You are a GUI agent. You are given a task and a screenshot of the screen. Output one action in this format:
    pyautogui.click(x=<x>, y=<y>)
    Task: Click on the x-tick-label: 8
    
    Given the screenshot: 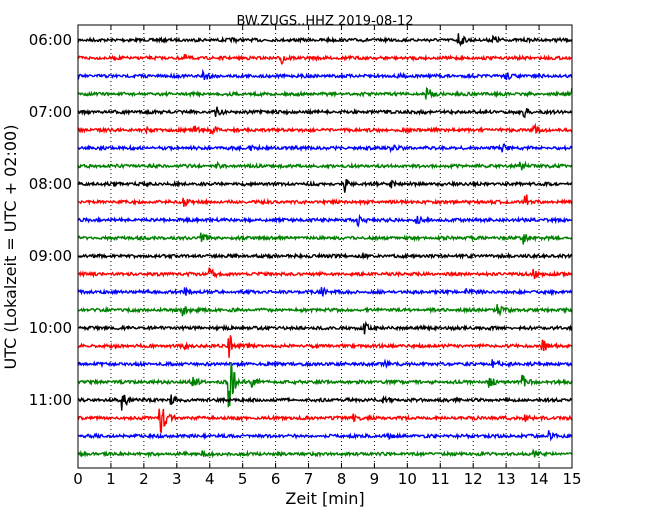 What is the action you would take?
    pyautogui.click(x=342, y=479)
    